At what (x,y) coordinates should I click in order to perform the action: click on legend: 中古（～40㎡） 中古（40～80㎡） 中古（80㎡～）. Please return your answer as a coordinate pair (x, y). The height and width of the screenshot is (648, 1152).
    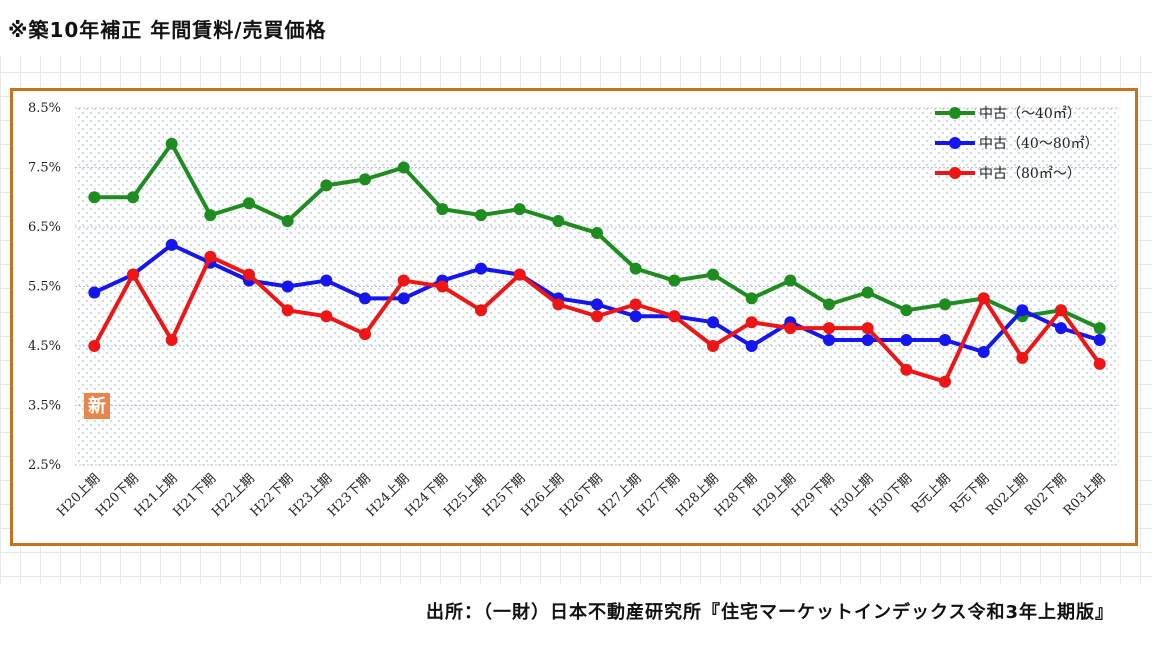
    Looking at the image, I should click on (1017, 144).